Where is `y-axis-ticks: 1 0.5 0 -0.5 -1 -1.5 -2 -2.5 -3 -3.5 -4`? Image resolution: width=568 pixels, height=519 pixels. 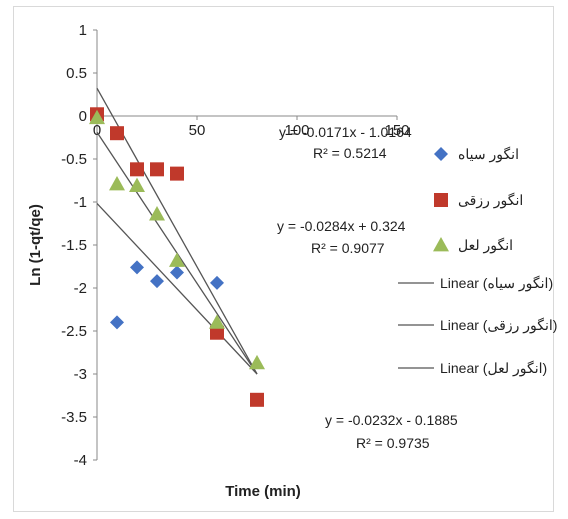 y-axis-ticks: 1 0.5 0 -0.5 -1 -1.5 -2 -2.5 -3 -3.5 -4 is located at coordinates (79, 245).